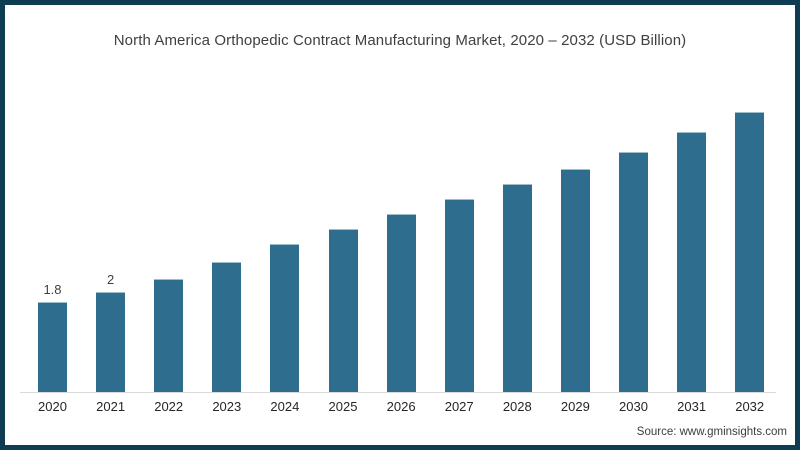 This screenshot has height=450, width=800. I want to click on x-tick-label-2023: 2023, so click(227, 406).